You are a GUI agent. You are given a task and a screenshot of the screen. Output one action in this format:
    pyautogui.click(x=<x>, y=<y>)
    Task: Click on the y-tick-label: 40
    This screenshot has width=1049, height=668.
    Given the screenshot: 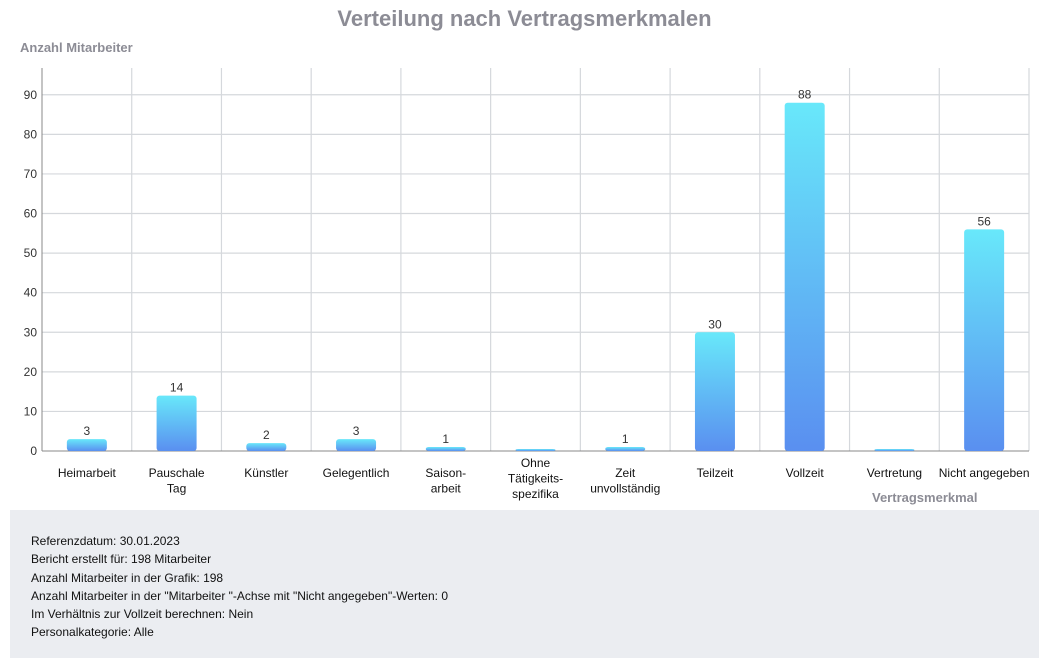 What is the action you would take?
    pyautogui.click(x=31, y=293)
    